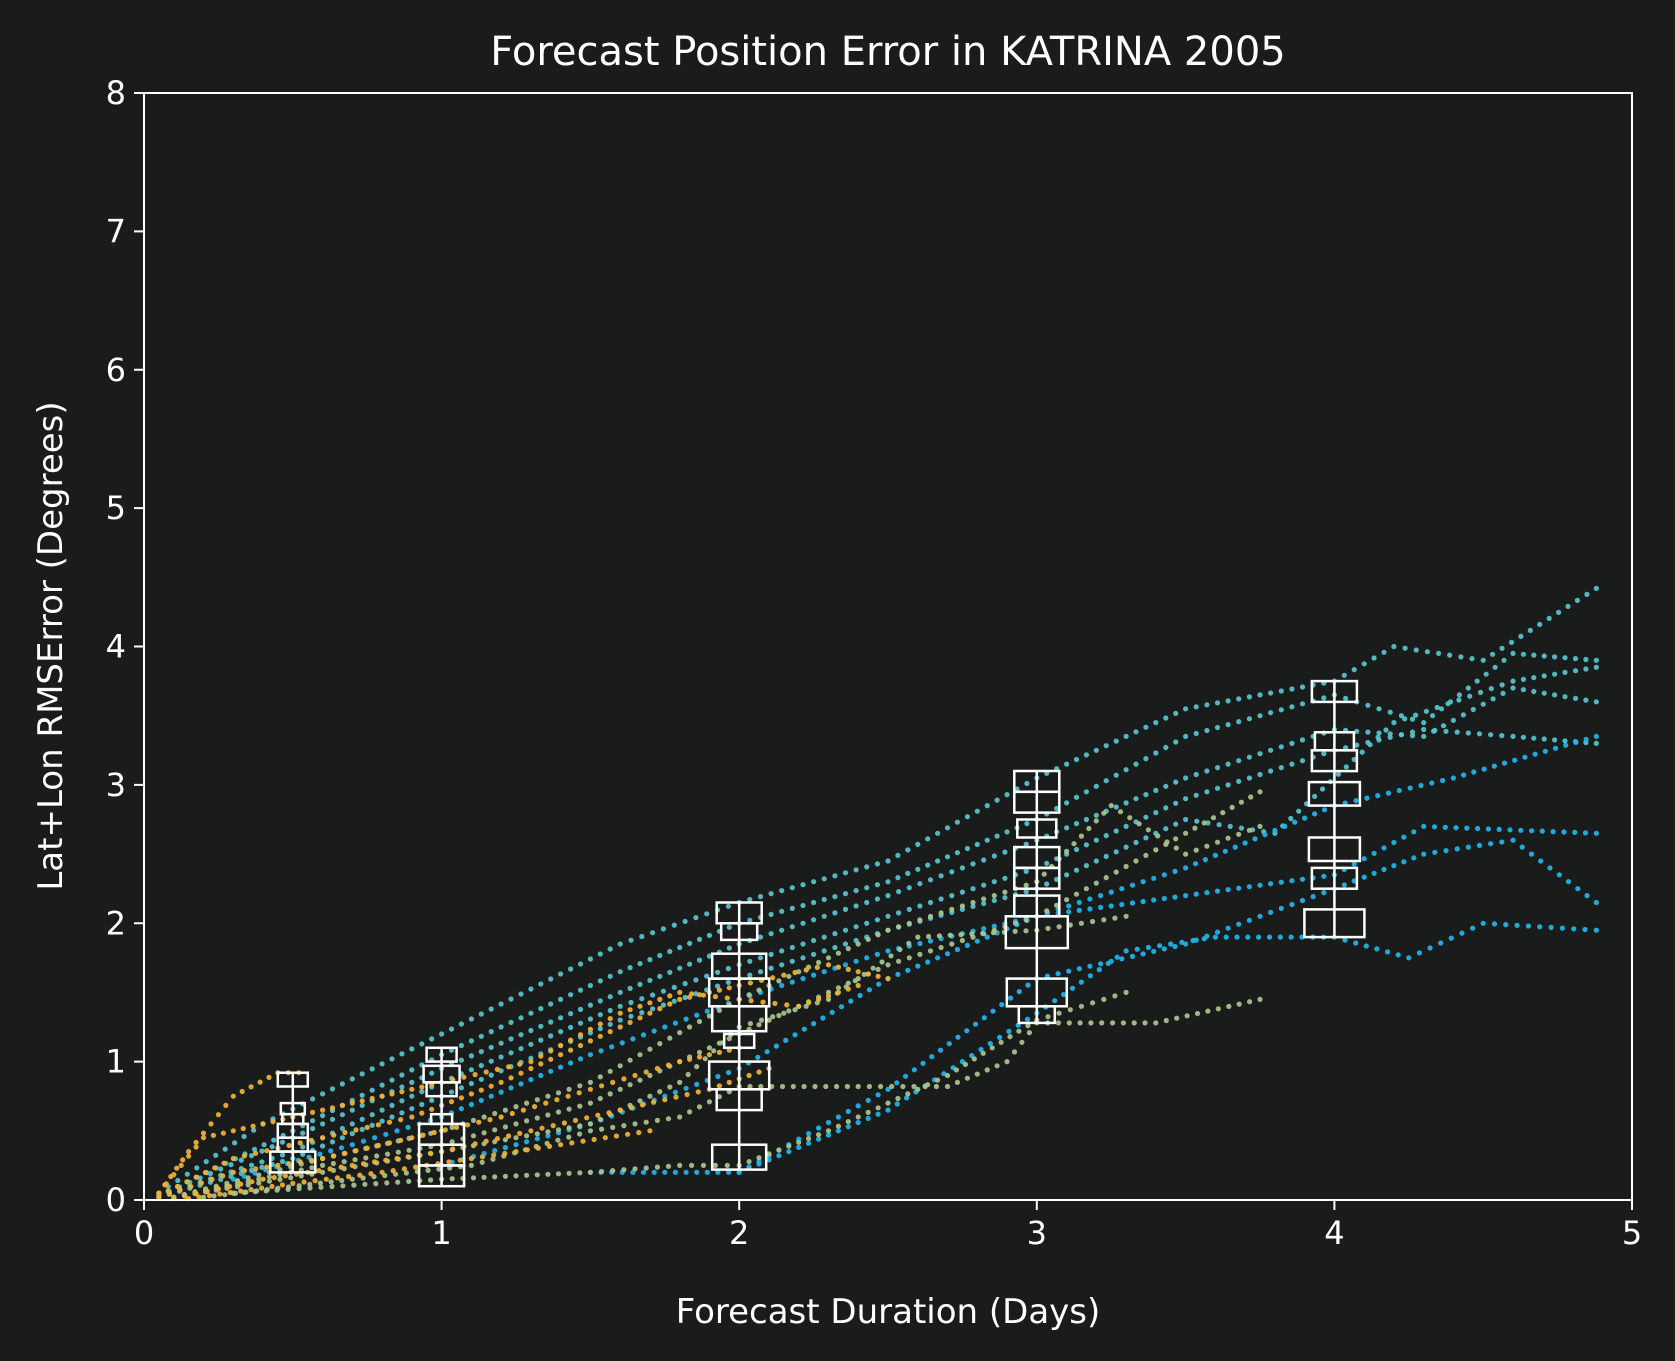  I want to click on box-segment, so click(441, 1054).